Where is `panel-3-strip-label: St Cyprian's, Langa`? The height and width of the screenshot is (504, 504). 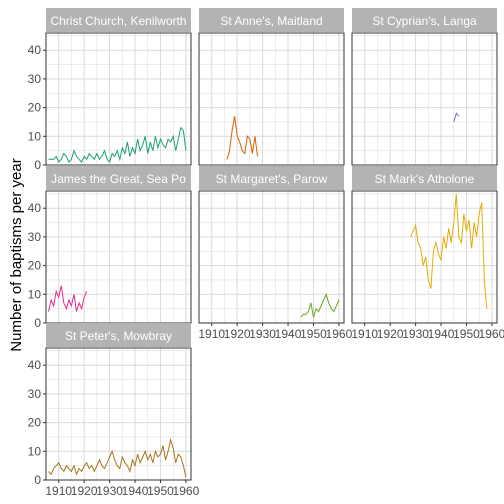
panel-3-strip-label: St Cyprian's, Langa is located at coordinates (424, 21).